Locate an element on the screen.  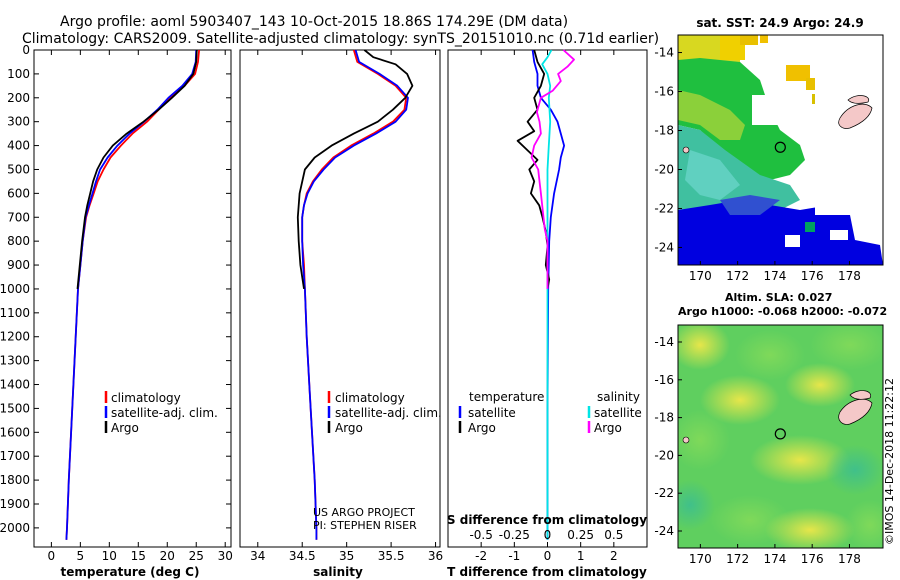
depth-tick-label: 600 is located at coordinates (18, 193).